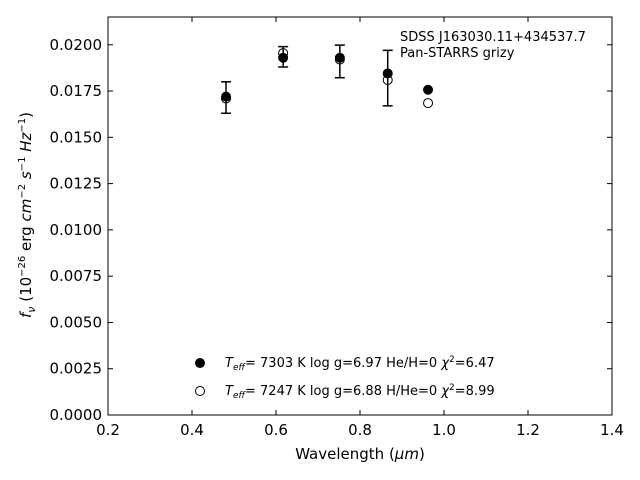  What do you see at coordinates (360, 430) in the screenshot?
I see `x-tick-label: 0.8` at bounding box center [360, 430].